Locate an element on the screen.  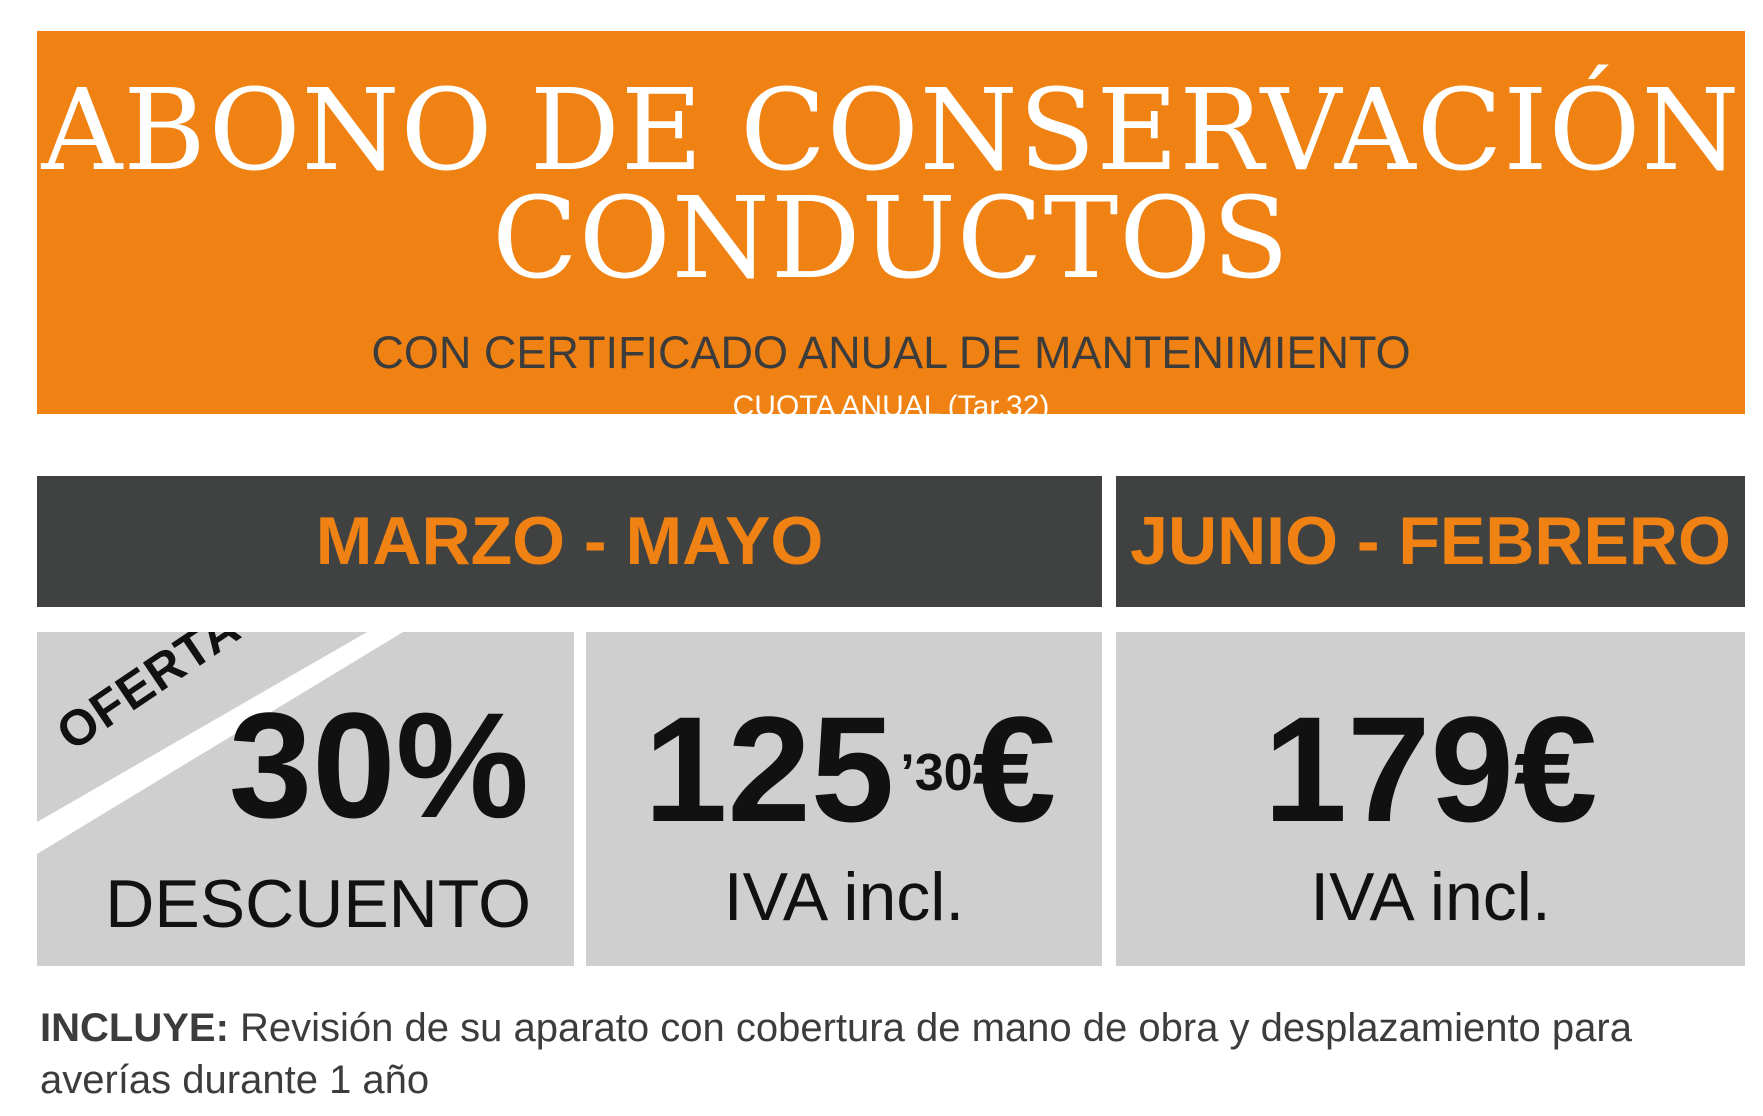
title-line-1: ABONO DE CONSERVACIÓN is located at coordinates (891, 131).